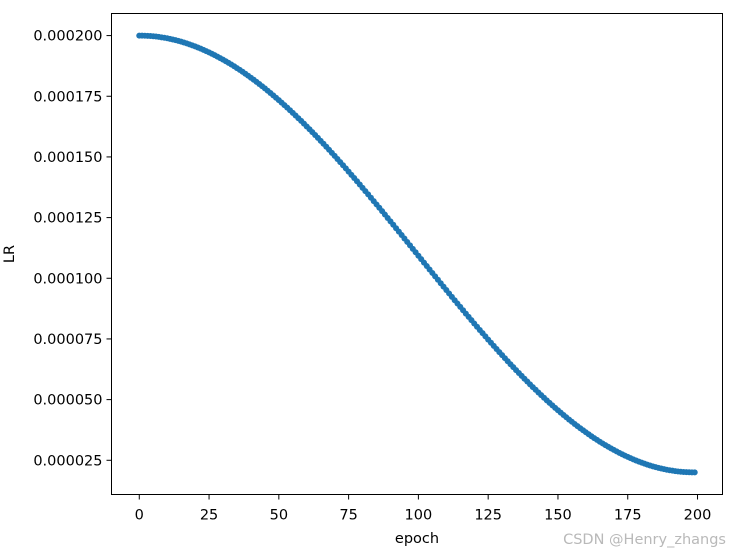 The height and width of the screenshot is (558, 740). Describe the element at coordinates (417, 539) in the screenshot. I see `x-axis-title: epoch` at that location.